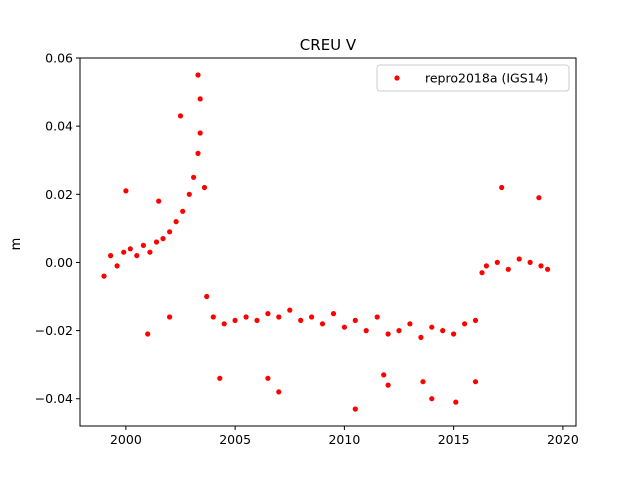  I want to click on x-tick-label: 2010, so click(344, 439).